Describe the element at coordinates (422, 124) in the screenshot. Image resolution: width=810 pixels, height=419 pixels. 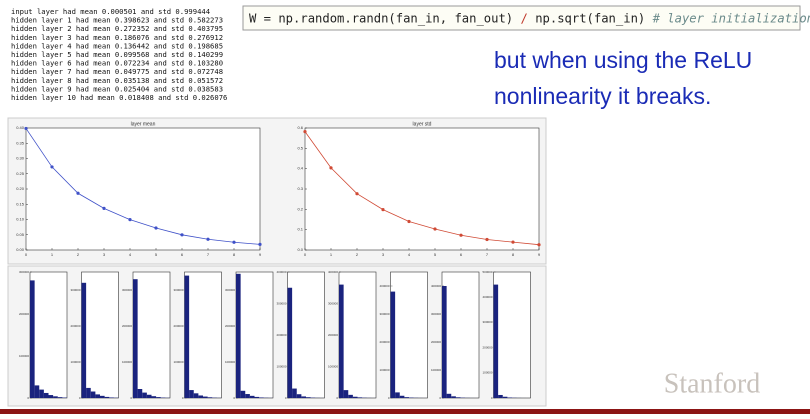
I see `chart-title: layer std` at that location.